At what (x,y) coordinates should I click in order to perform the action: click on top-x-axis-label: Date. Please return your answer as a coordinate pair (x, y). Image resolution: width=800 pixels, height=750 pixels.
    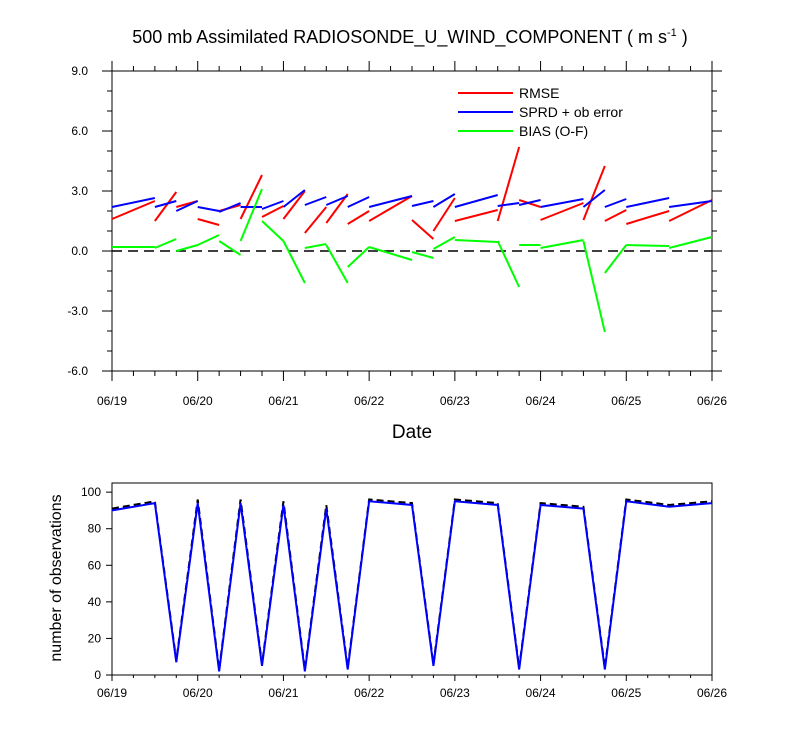
    Looking at the image, I should click on (412, 432).